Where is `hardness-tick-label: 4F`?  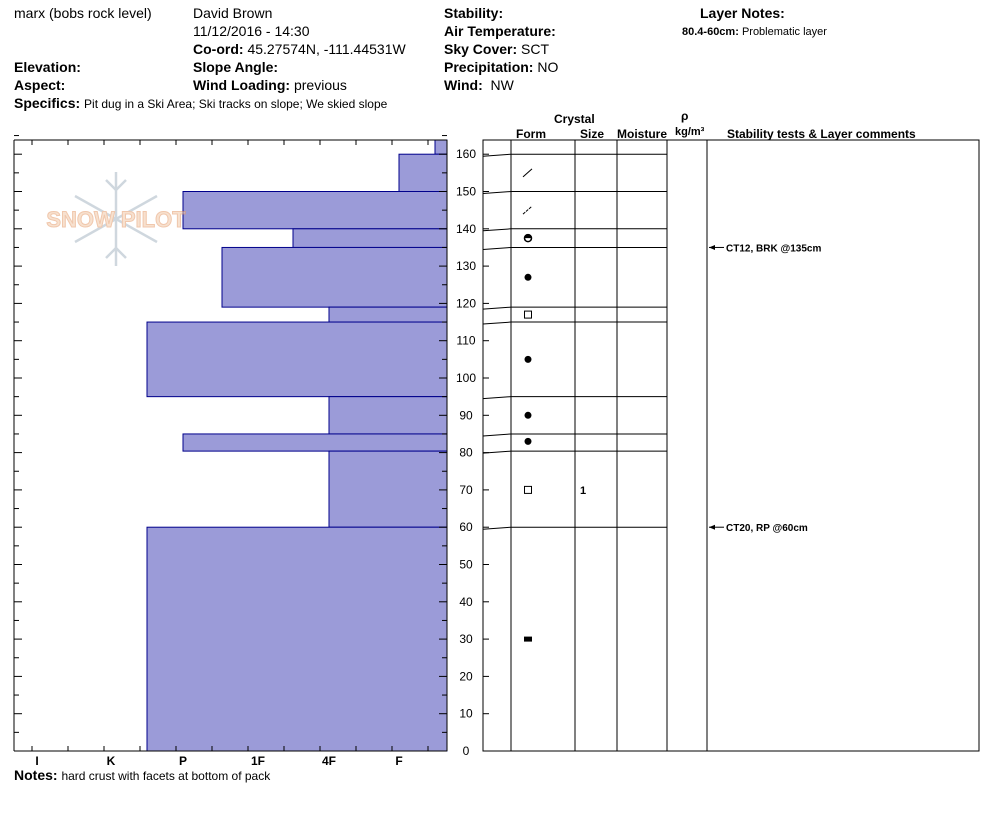
hardness-tick-label: 4F is located at coordinates (329, 761).